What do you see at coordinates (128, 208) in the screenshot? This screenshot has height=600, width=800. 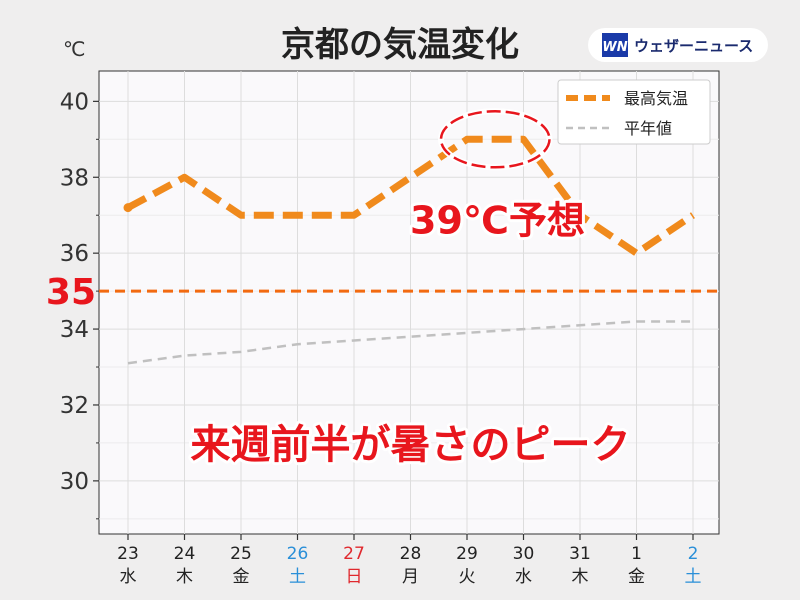 I see `series-start-point` at bounding box center [128, 208].